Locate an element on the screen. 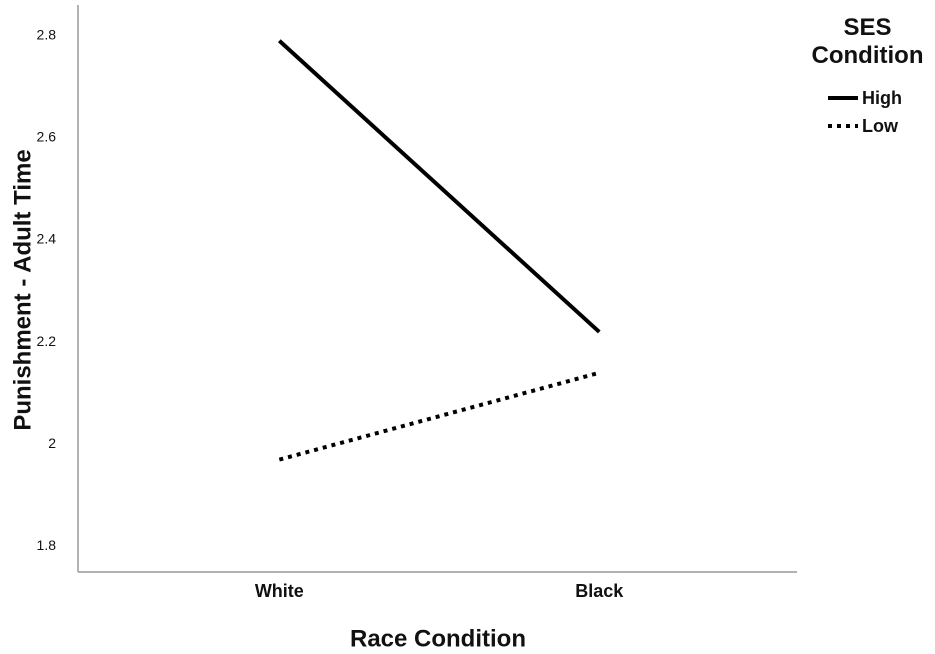 This screenshot has width=935, height=654. legend-label: High is located at coordinates (882, 98).